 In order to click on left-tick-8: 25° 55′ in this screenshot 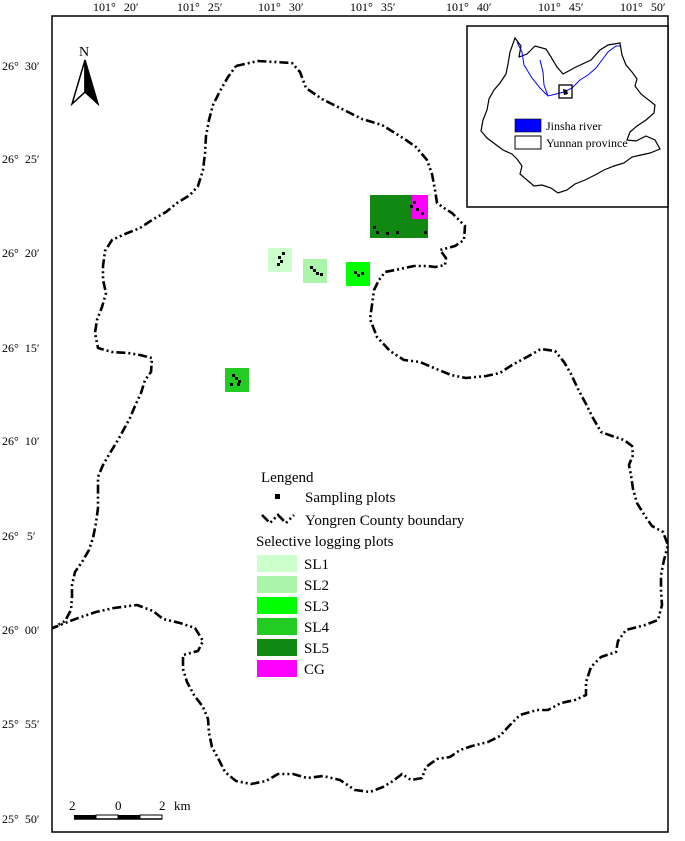, I will do `click(21, 724)`.